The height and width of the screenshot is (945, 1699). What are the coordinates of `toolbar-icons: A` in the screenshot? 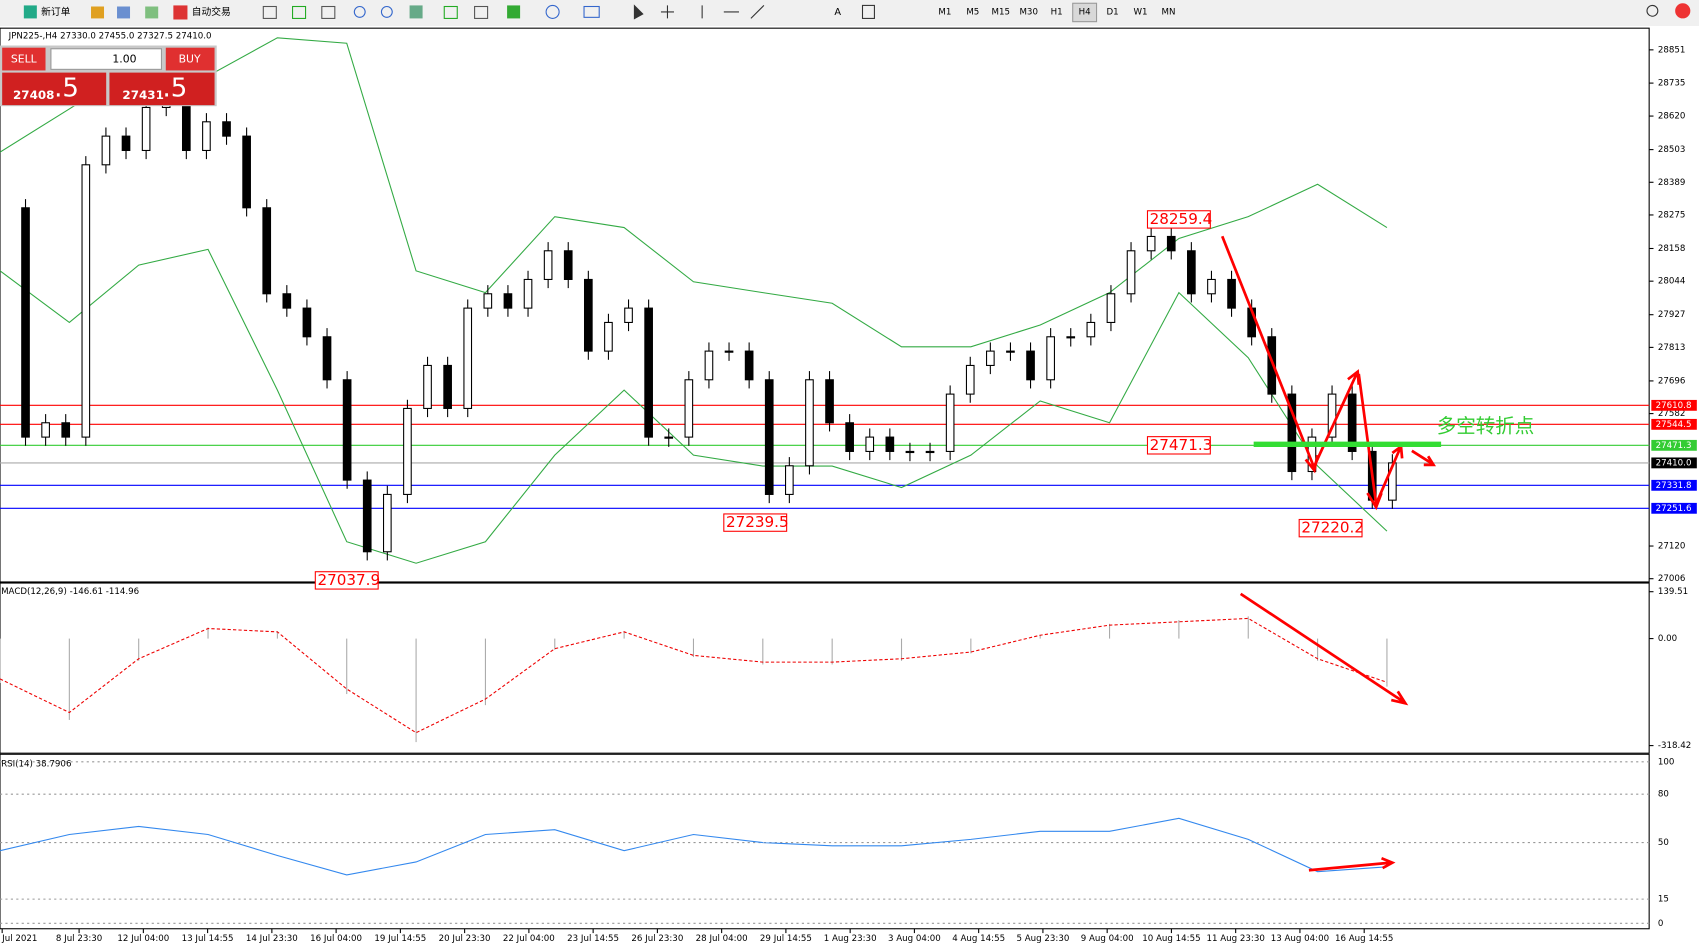 It's located at (891, 11).